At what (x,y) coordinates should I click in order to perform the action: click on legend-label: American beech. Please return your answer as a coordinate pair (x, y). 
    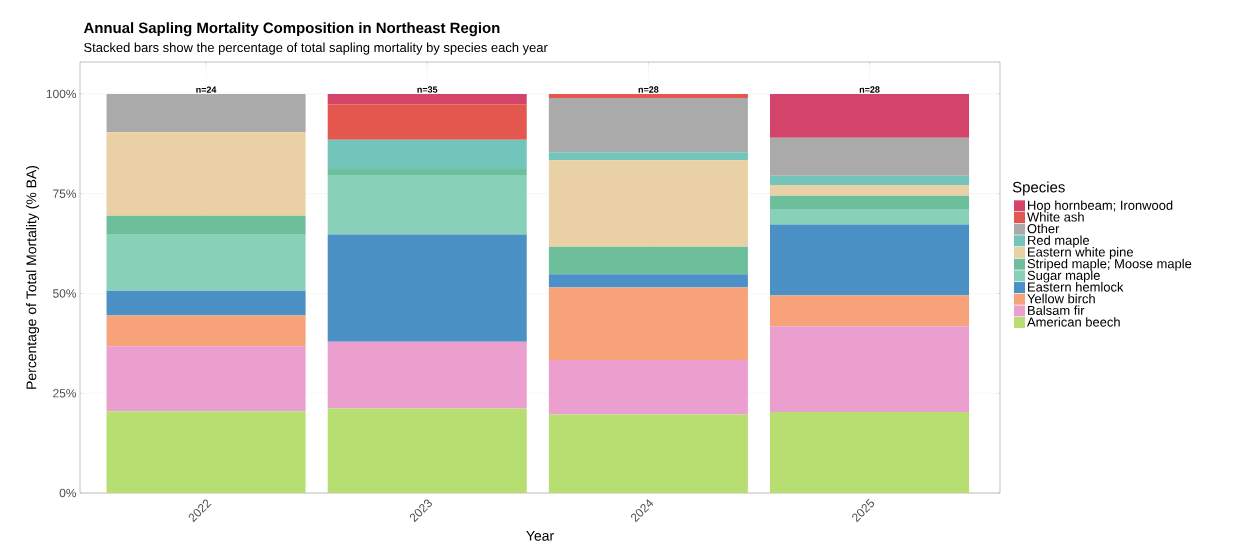
    Looking at the image, I should click on (1073, 322).